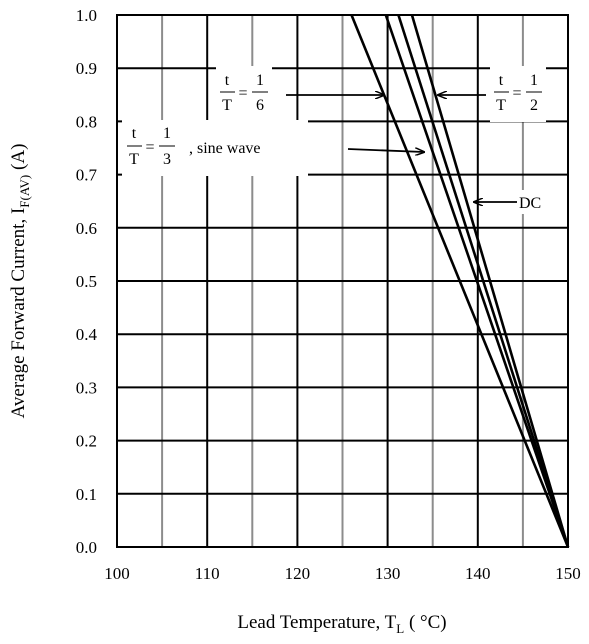  What do you see at coordinates (300, 94) in the screenshot?
I see `annotation-sixth: t T = 1 6` at bounding box center [300, 94].